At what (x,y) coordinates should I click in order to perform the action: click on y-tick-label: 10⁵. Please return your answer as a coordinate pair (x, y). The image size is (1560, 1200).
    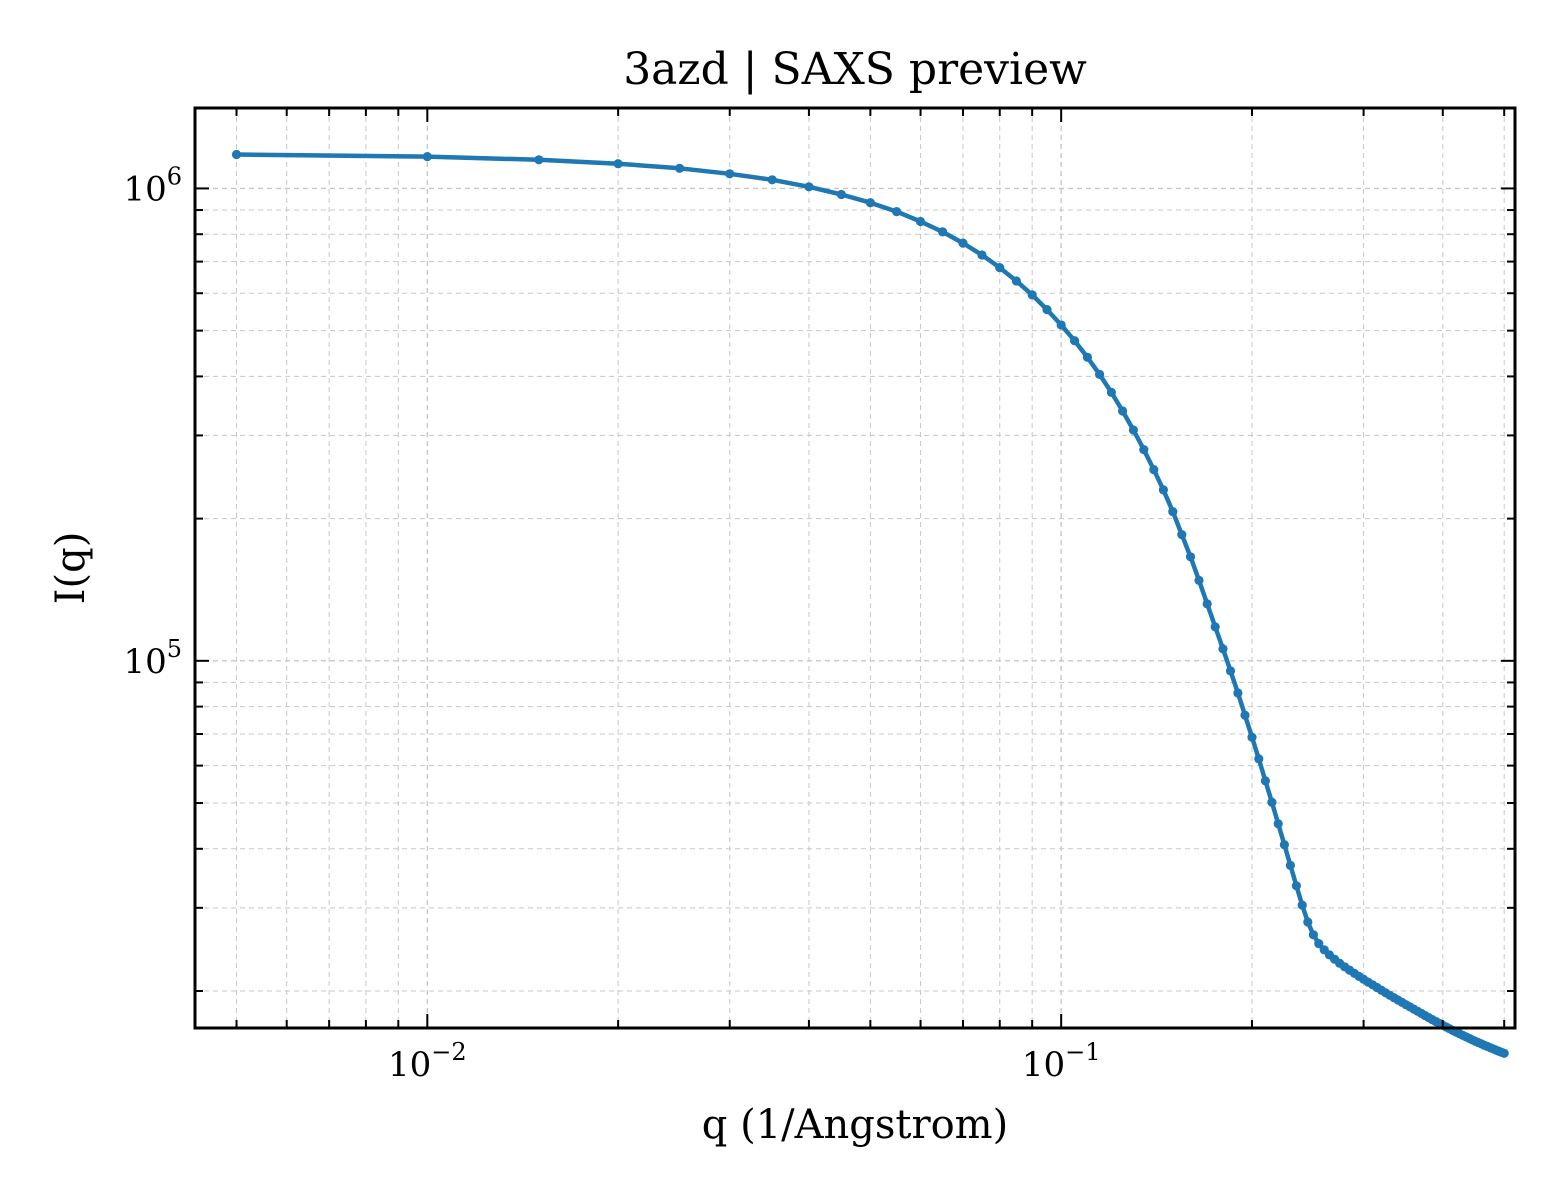
    Looking at the image, I should click on (152, 658).